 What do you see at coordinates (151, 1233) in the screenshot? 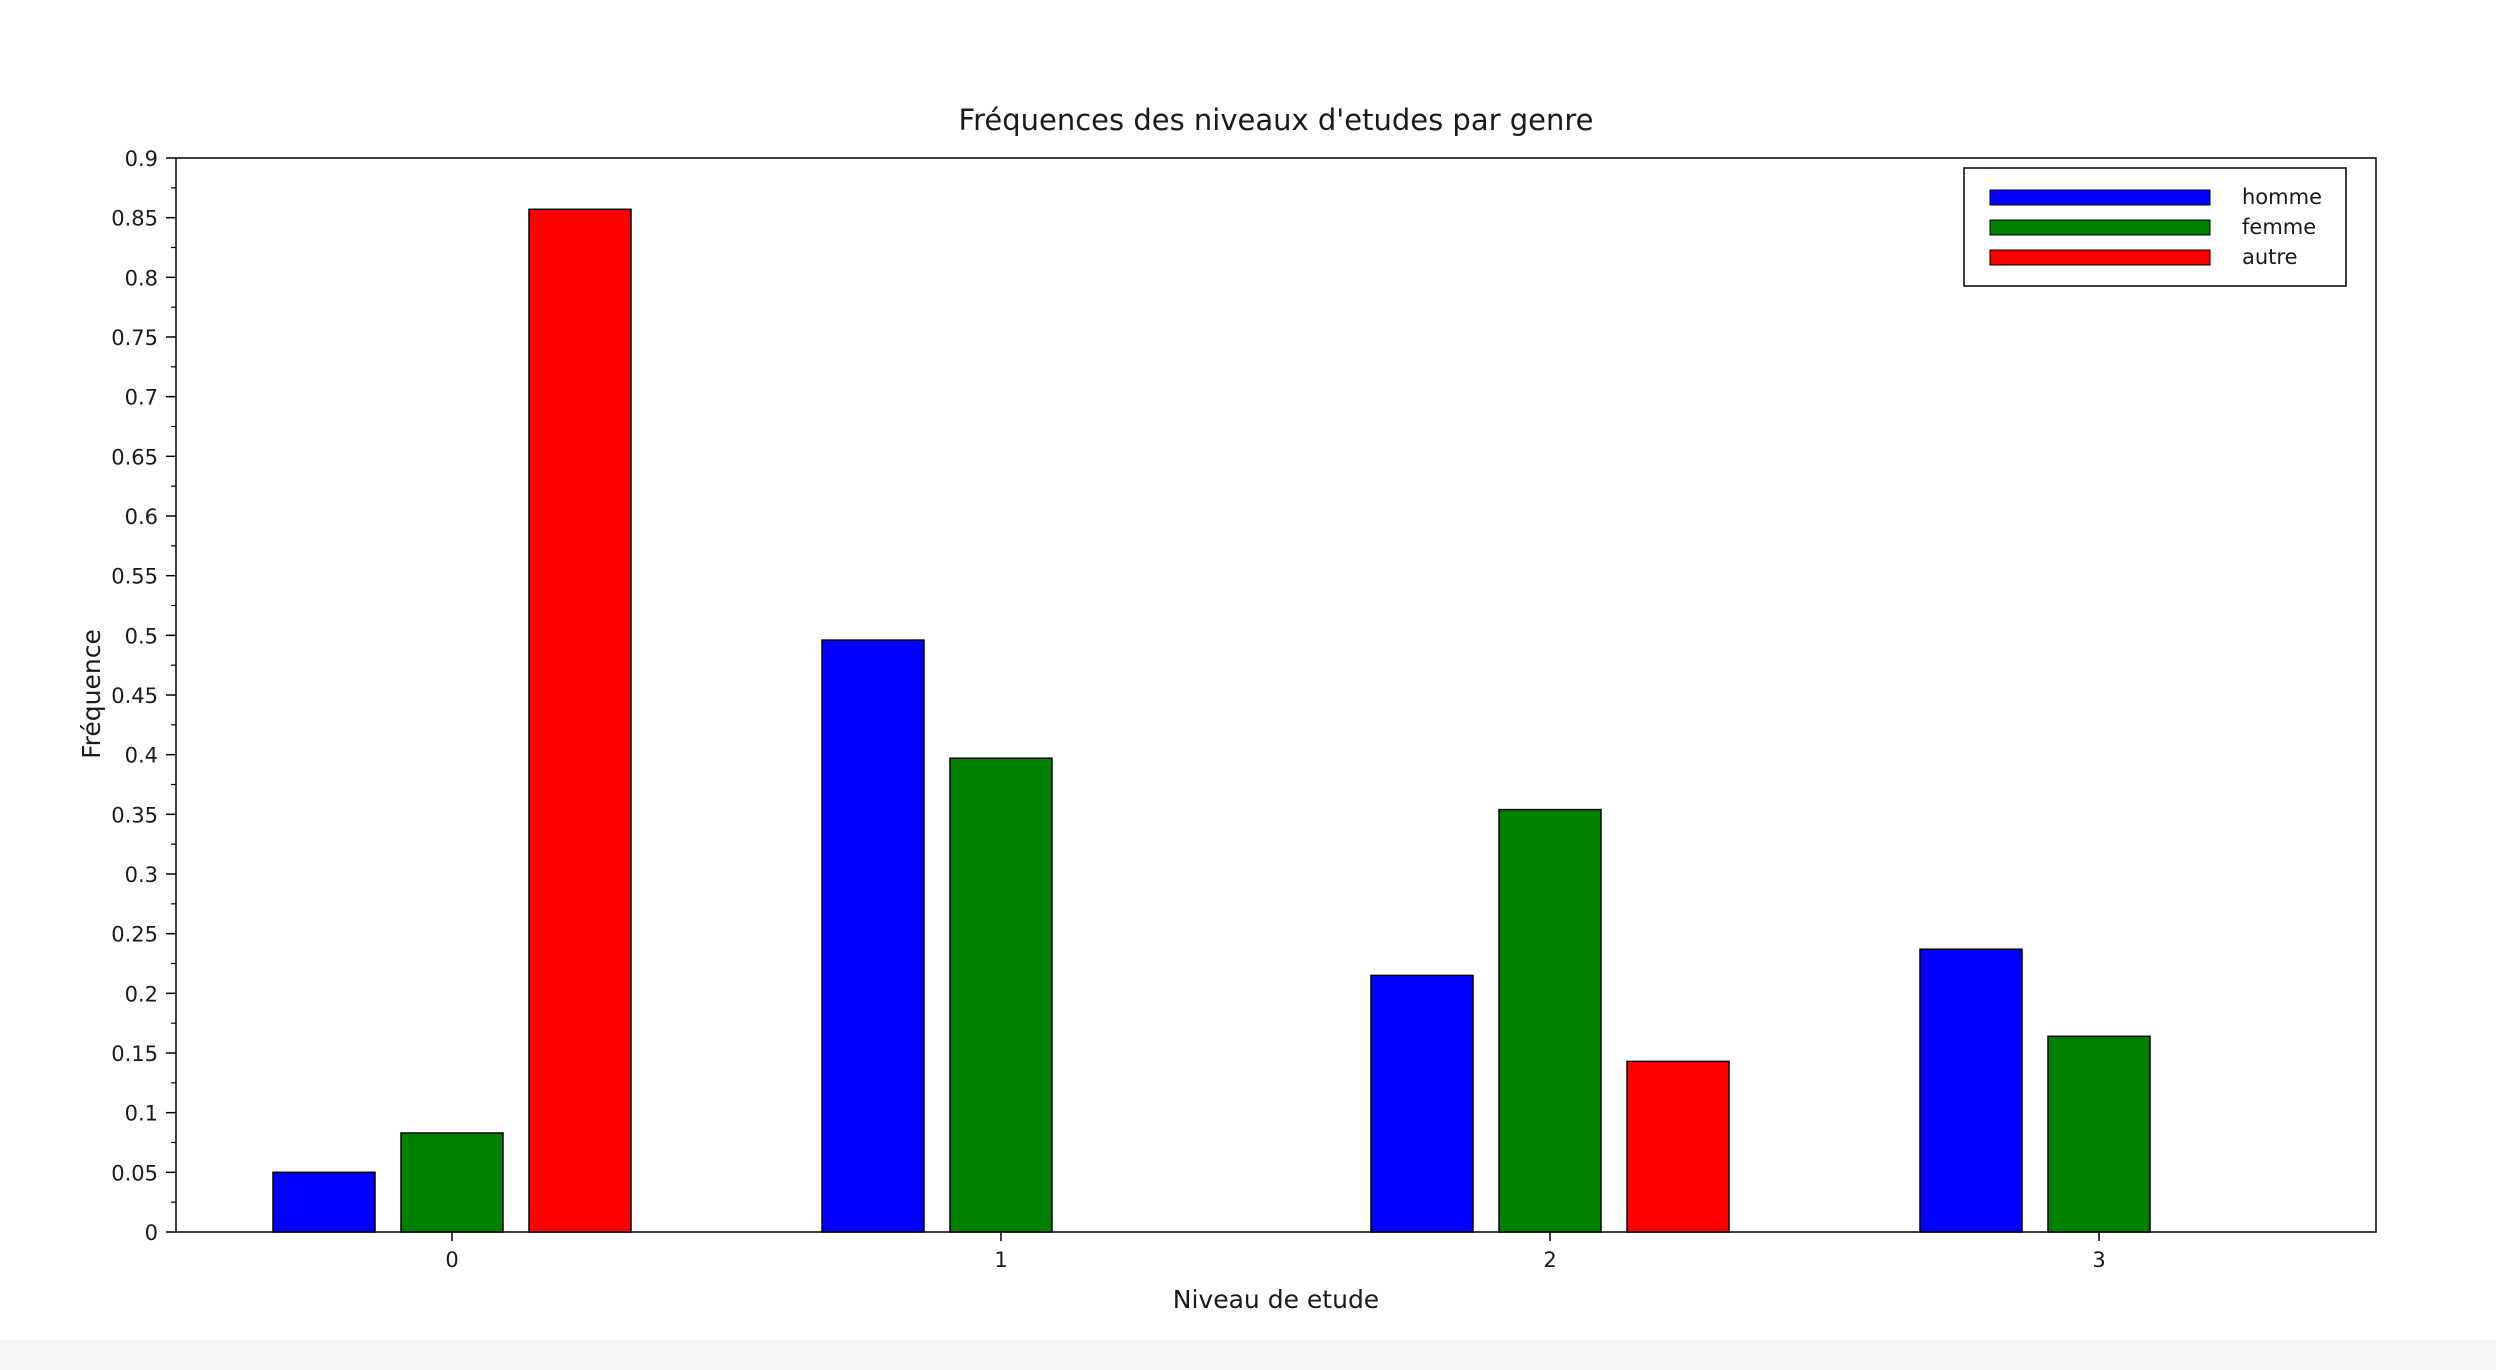
I see `y-tick-label: 0` at bounding box center [151, 1233].